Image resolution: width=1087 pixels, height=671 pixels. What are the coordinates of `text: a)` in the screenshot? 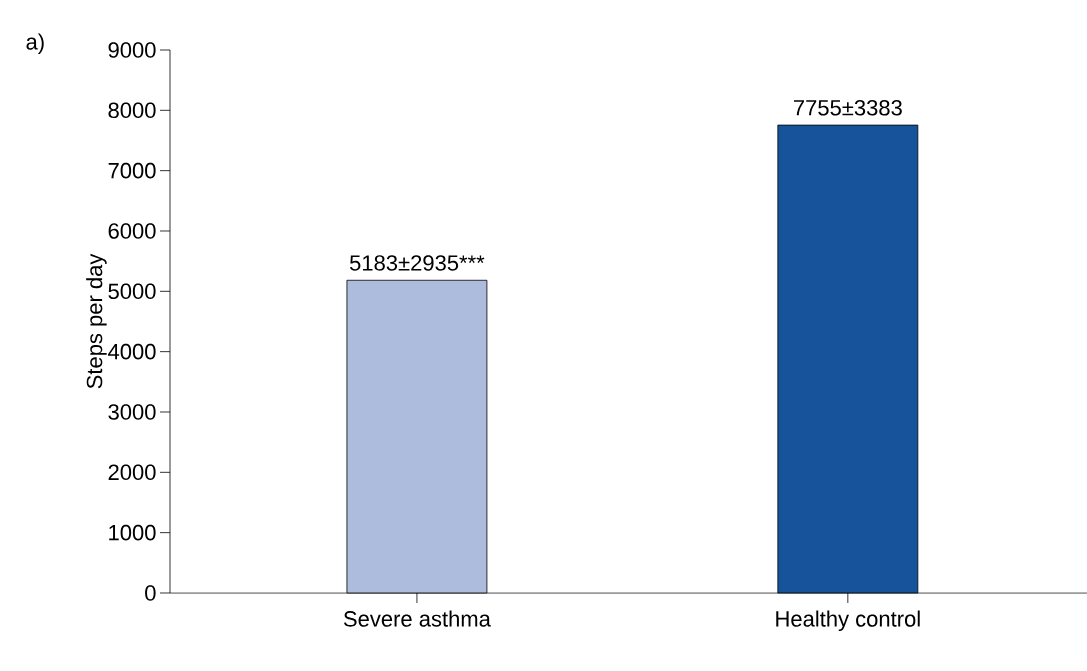 It's located at (35, 44).